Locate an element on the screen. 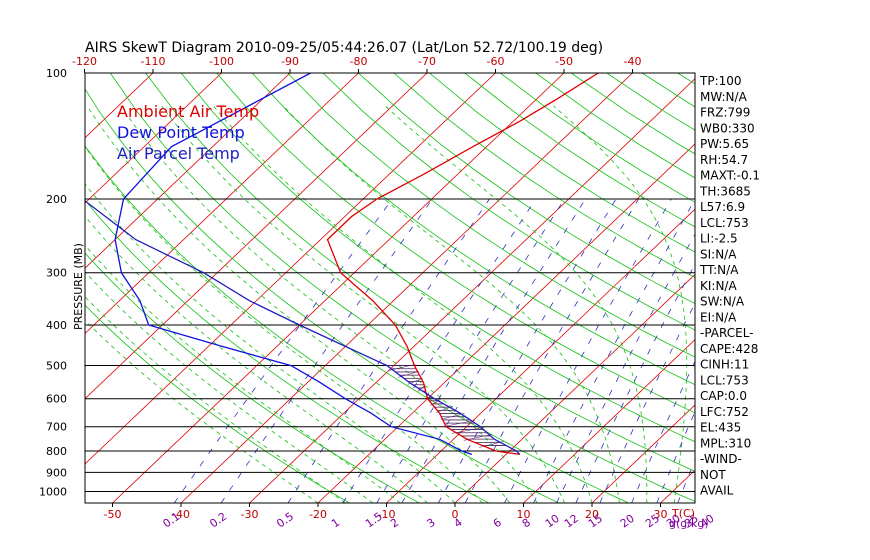  top-tick-label: -90 is located at coordinates (290, 61).